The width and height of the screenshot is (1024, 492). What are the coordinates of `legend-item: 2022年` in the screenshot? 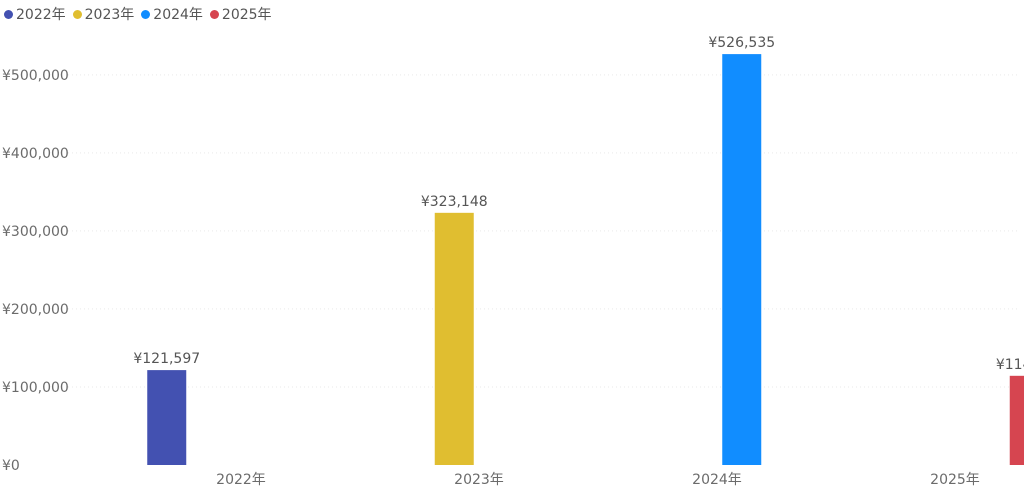 It's located at (35, 14).